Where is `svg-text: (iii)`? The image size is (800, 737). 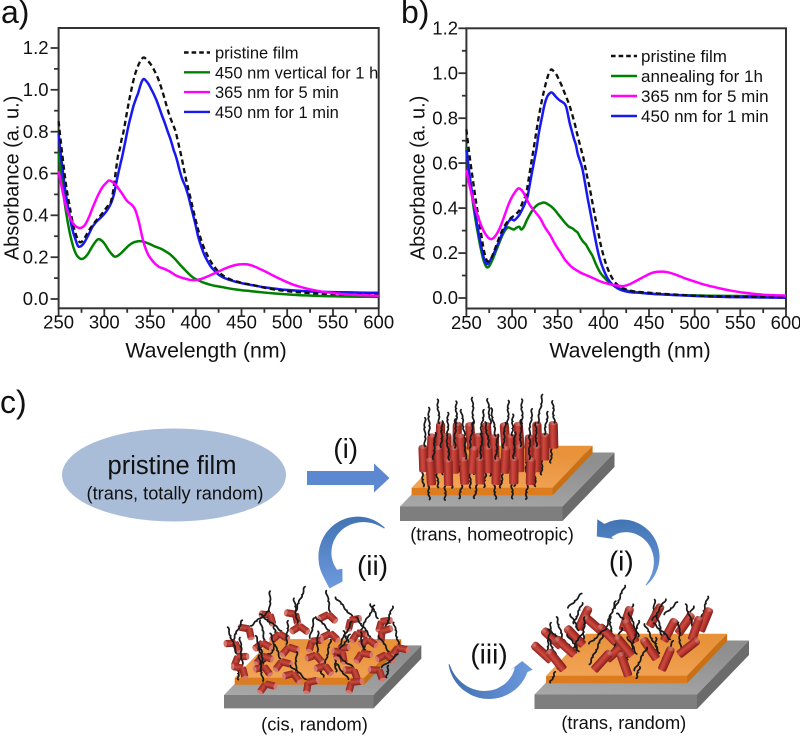
svg-text: (iii) is located at coordinates (488, 654).